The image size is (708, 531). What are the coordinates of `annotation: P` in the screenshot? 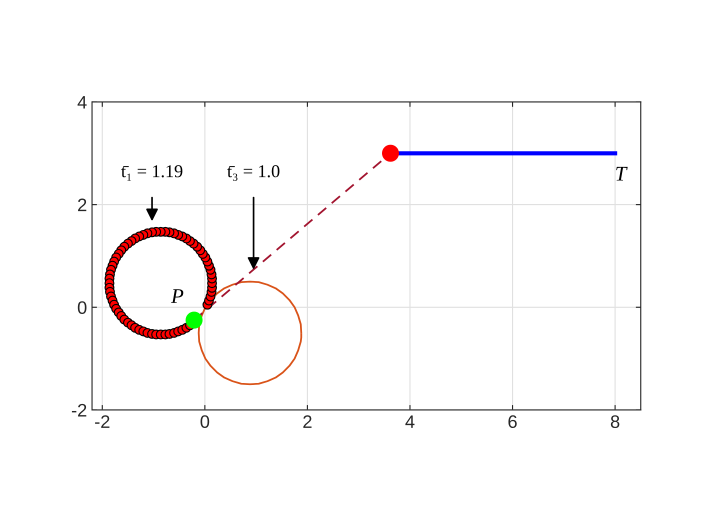 It's located at (177, 296).